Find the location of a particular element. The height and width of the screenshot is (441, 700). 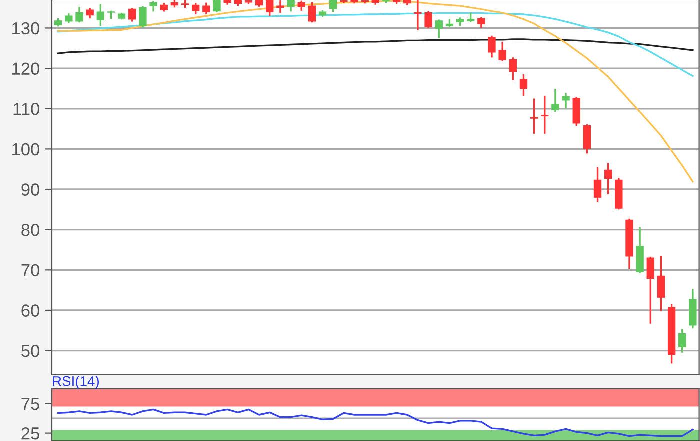

y-tick-label: 130 is located at coordinates (26, 28).